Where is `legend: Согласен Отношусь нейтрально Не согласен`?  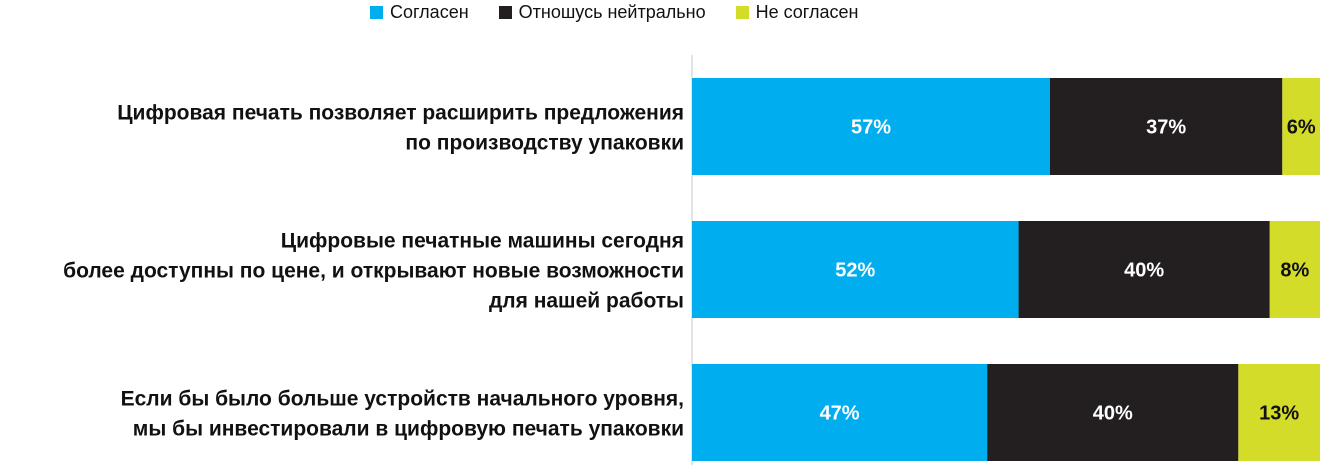 legend: Согласен Отношусь нейтрально Не согласен is located at coordinates (629, 12).